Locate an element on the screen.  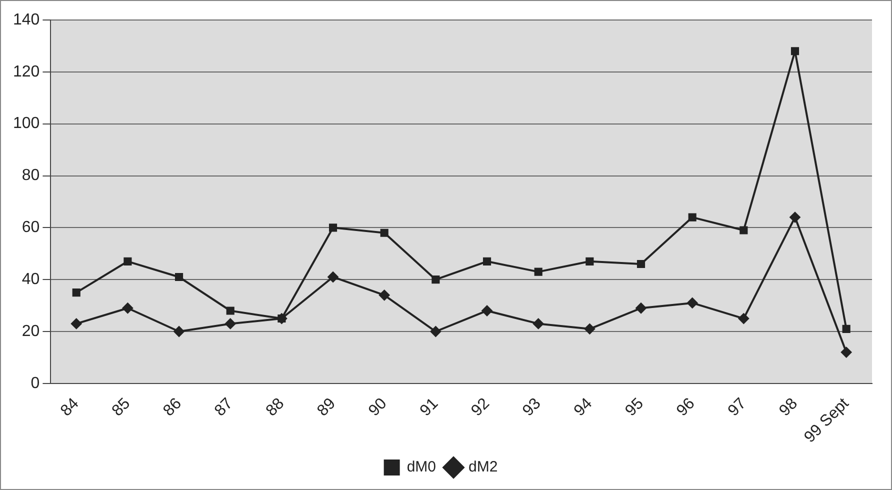
x-tick-label: 87 is located at coordinates (224, 407).